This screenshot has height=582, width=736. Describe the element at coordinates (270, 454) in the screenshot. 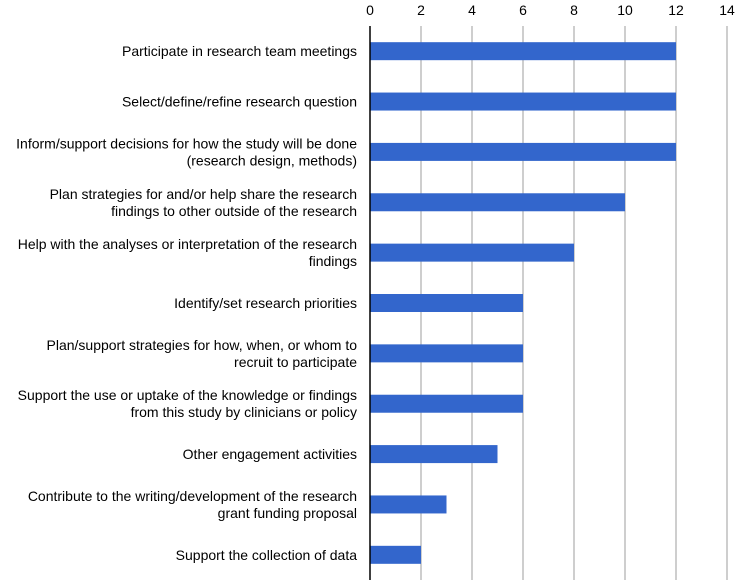

I see `category-label: Other engagement activities` at that location.